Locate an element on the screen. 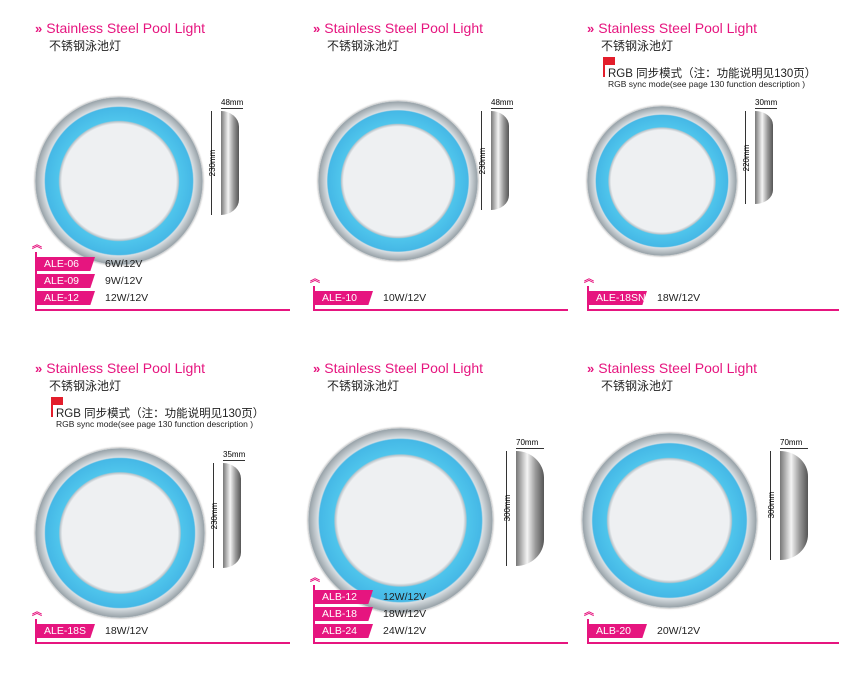 This screenshot has height=680, width=858. model-spec: 24W/12V is located at coordinates (405, 631).